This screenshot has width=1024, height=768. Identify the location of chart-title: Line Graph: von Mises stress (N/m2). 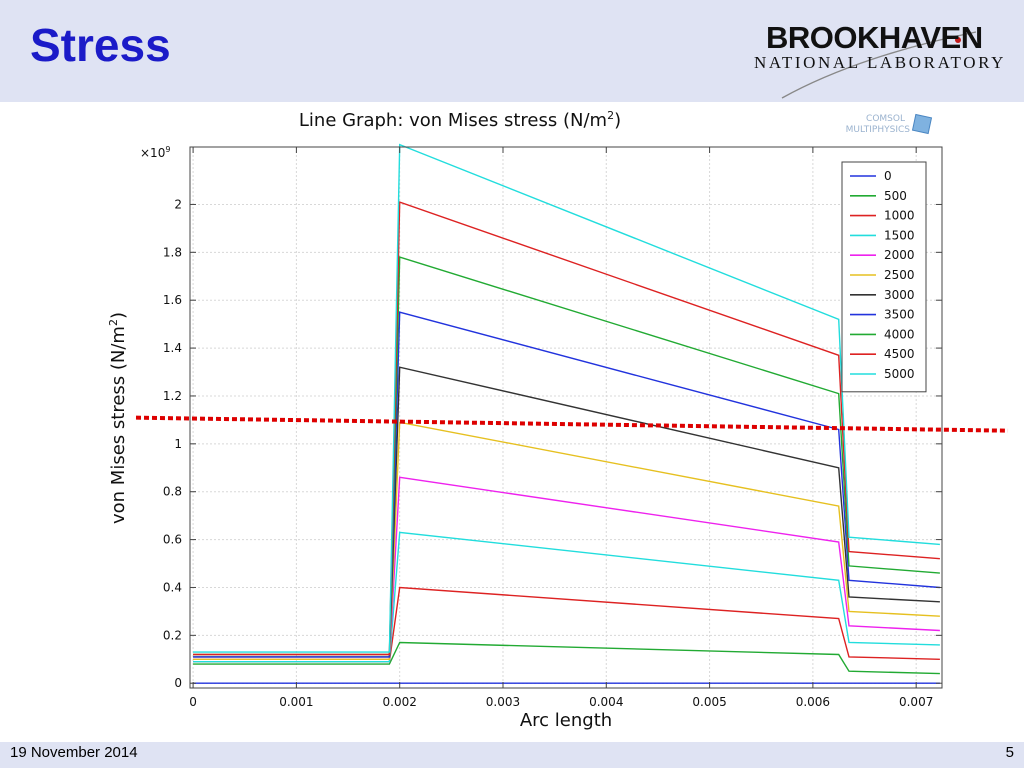
(460, 120).